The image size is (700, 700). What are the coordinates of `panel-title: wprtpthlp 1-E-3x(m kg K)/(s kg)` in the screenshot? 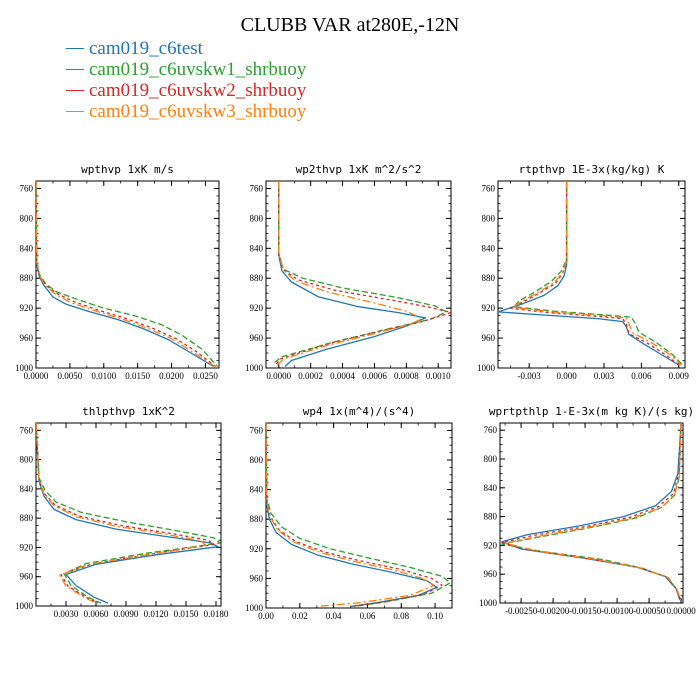 It's located at (591, 411).